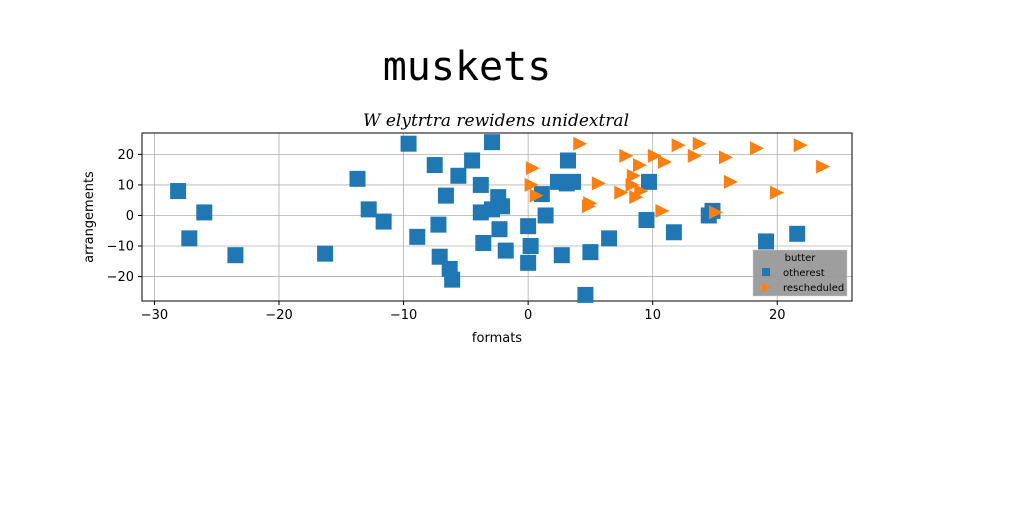 Image resolution: width=1024 pixels, height=512 pixels. What do you see at coordinates (120, 247) in the screenshot?
I see `y-tick-label: −10` at bounding box center [120, 247].